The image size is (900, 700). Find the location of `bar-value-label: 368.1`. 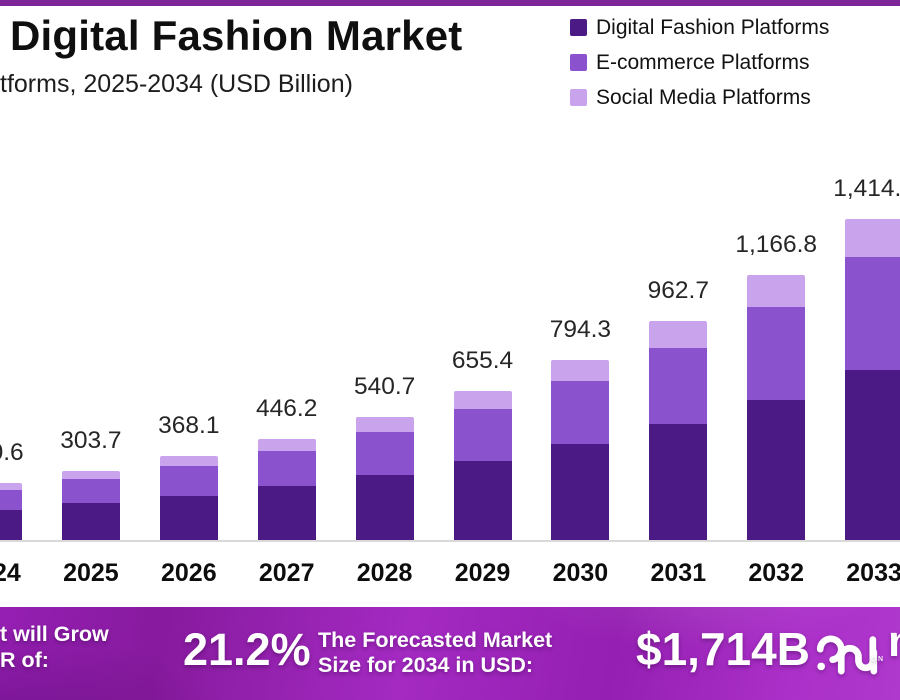

bar-value-label: 368.1 is located at coordinates (189, 426).